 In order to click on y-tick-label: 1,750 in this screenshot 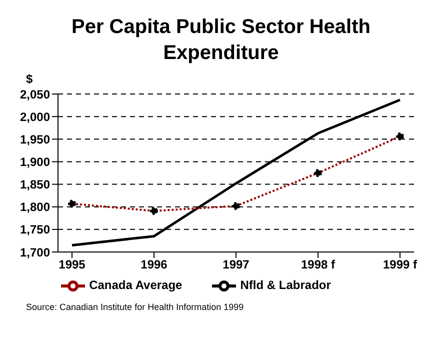, I will do `click(35, 229)`.